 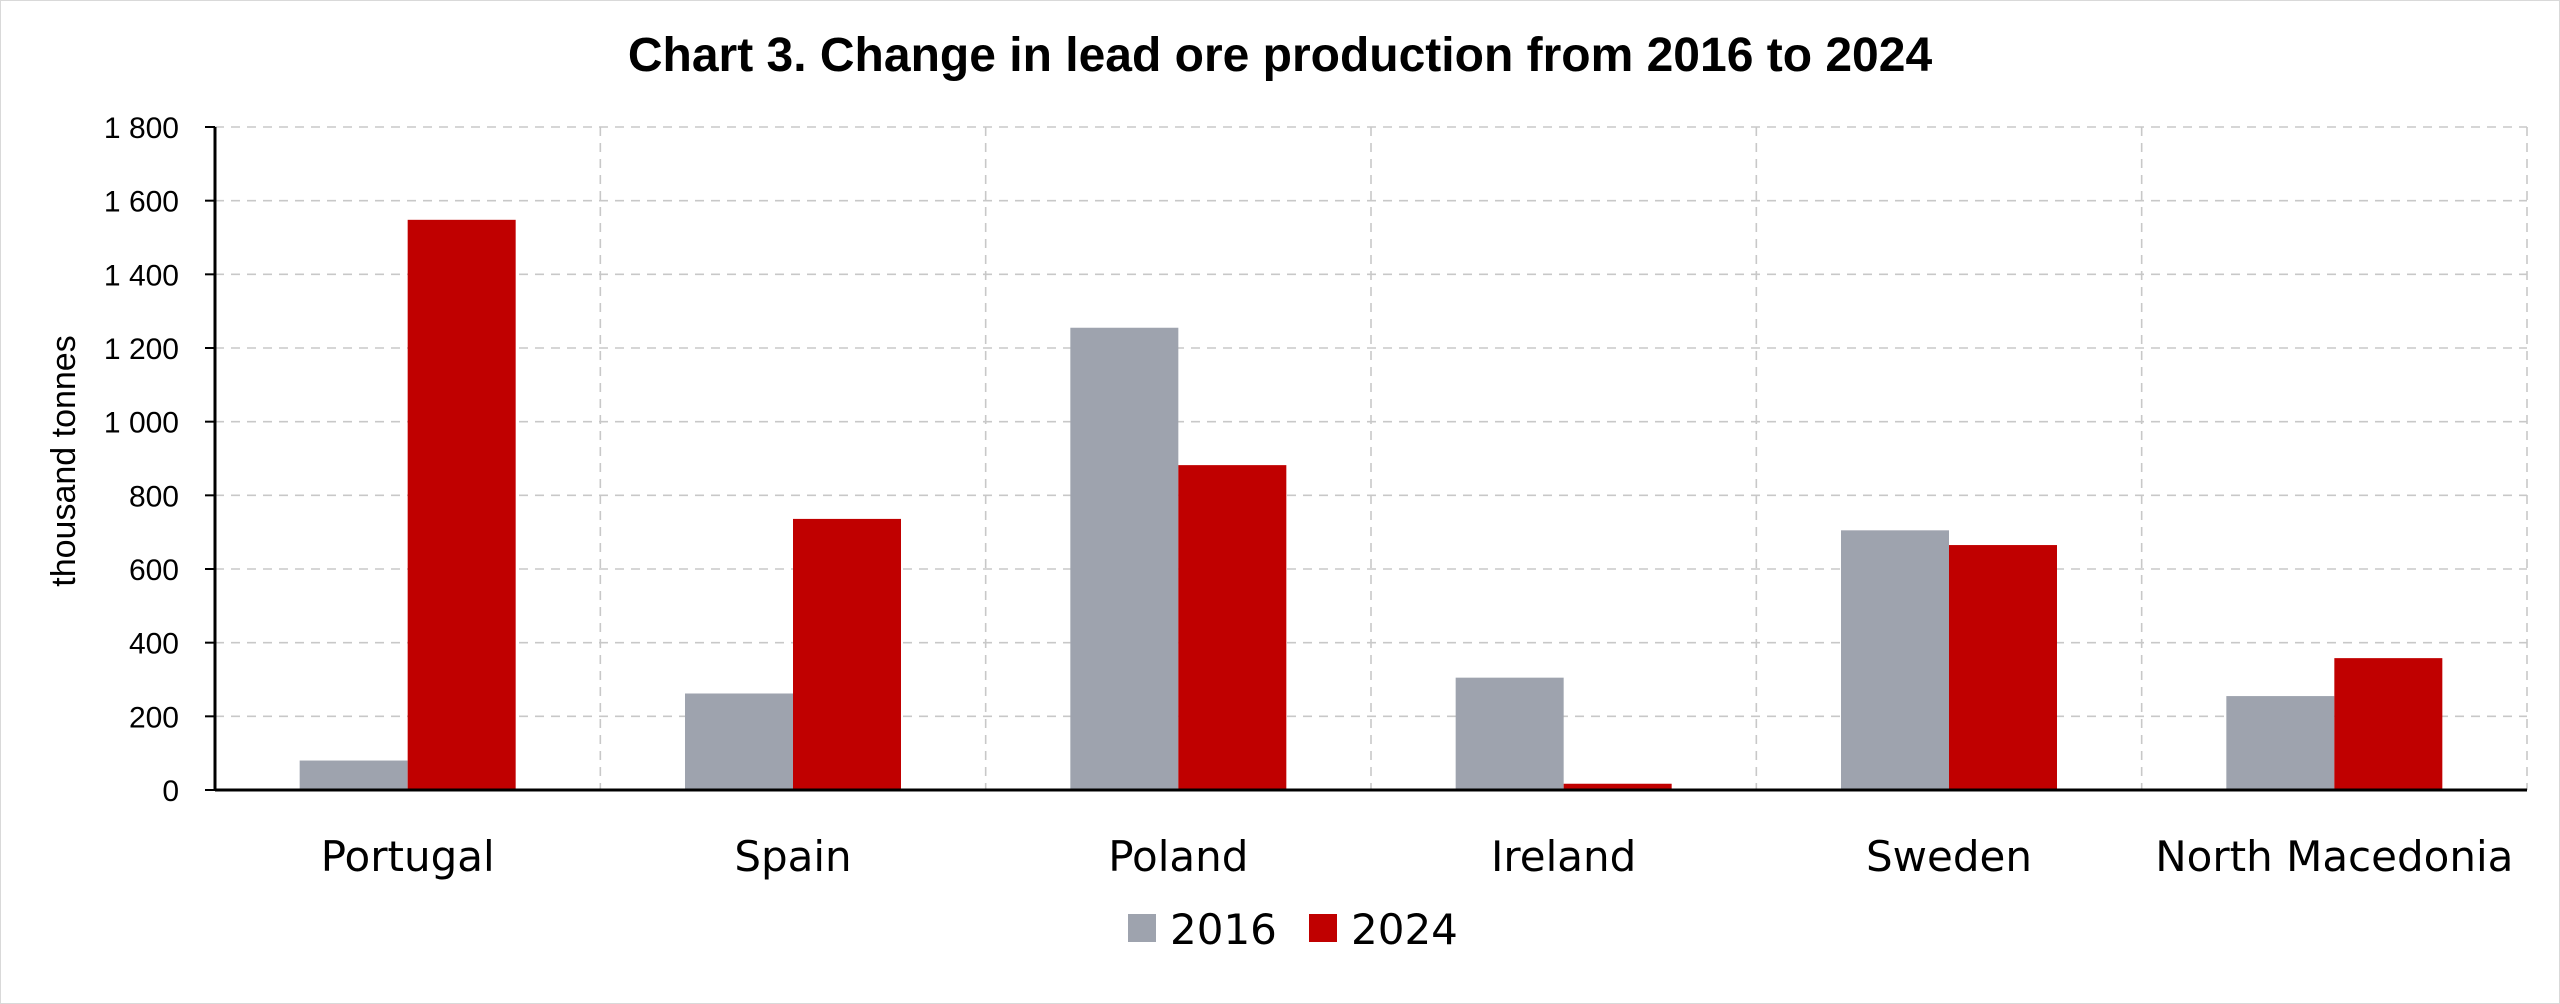 I want to click on y-tick-label: 1 000, so click(x=141, y=423).